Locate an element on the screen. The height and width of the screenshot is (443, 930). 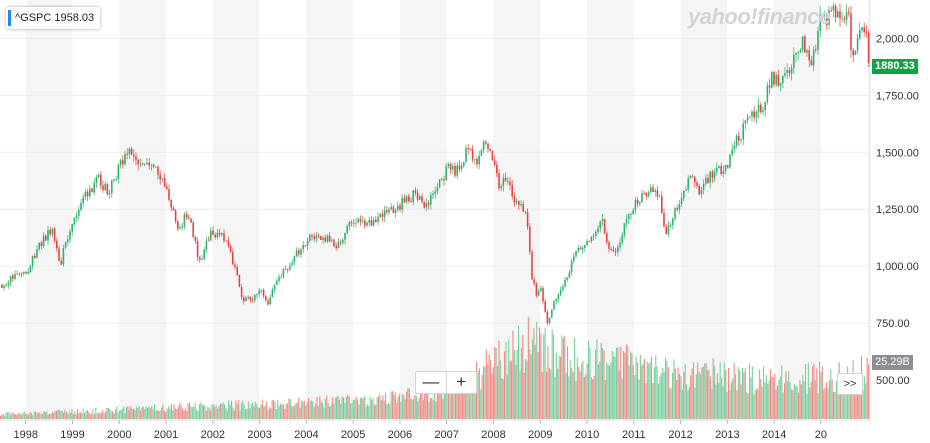
zoom-in-button: + is located at coordinates (461, 382).